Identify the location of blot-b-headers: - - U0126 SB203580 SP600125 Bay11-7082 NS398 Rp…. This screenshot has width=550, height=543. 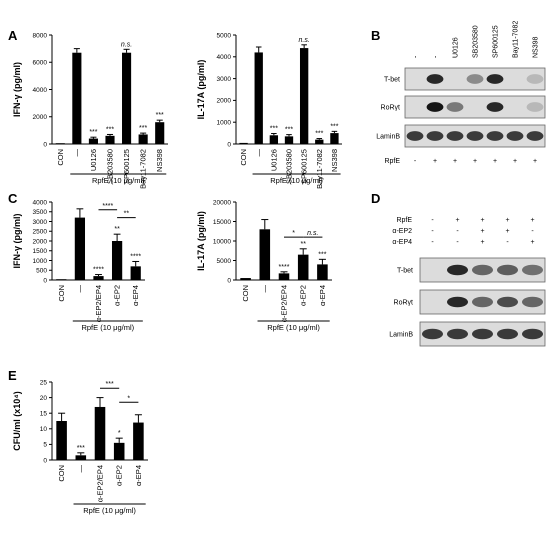
(461, 93).